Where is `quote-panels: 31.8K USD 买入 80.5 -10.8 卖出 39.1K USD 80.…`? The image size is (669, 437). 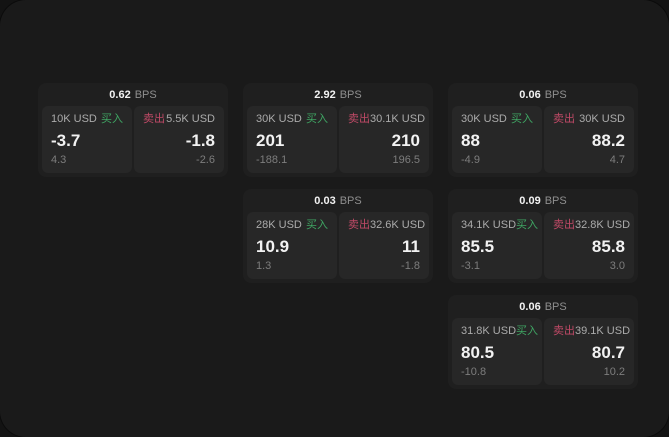 quote-panels: 31.8K USD 买入 80.5 -10.8 卖出 39.1K USD 80.… is located at coordinates (543, 351).